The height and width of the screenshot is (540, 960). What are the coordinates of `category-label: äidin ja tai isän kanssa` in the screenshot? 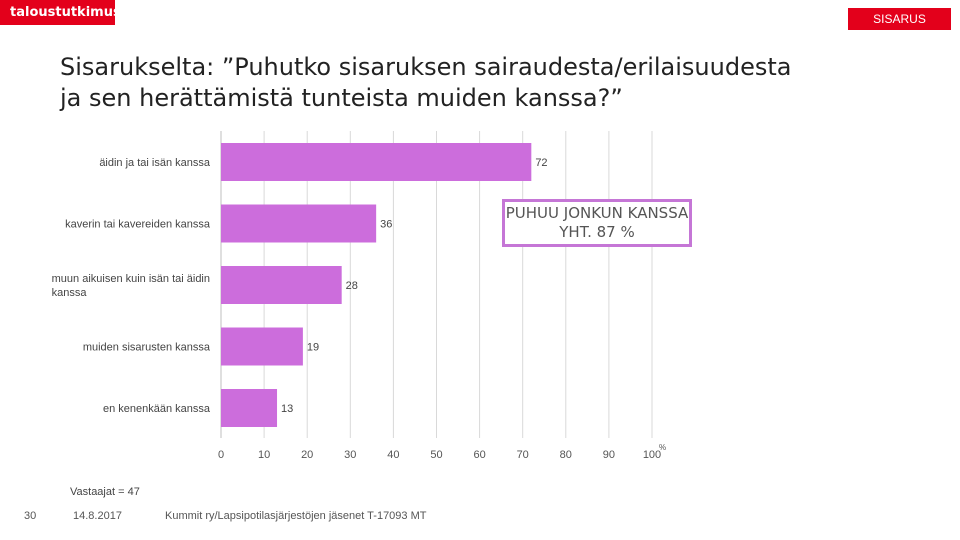 It's located at (155, 163).